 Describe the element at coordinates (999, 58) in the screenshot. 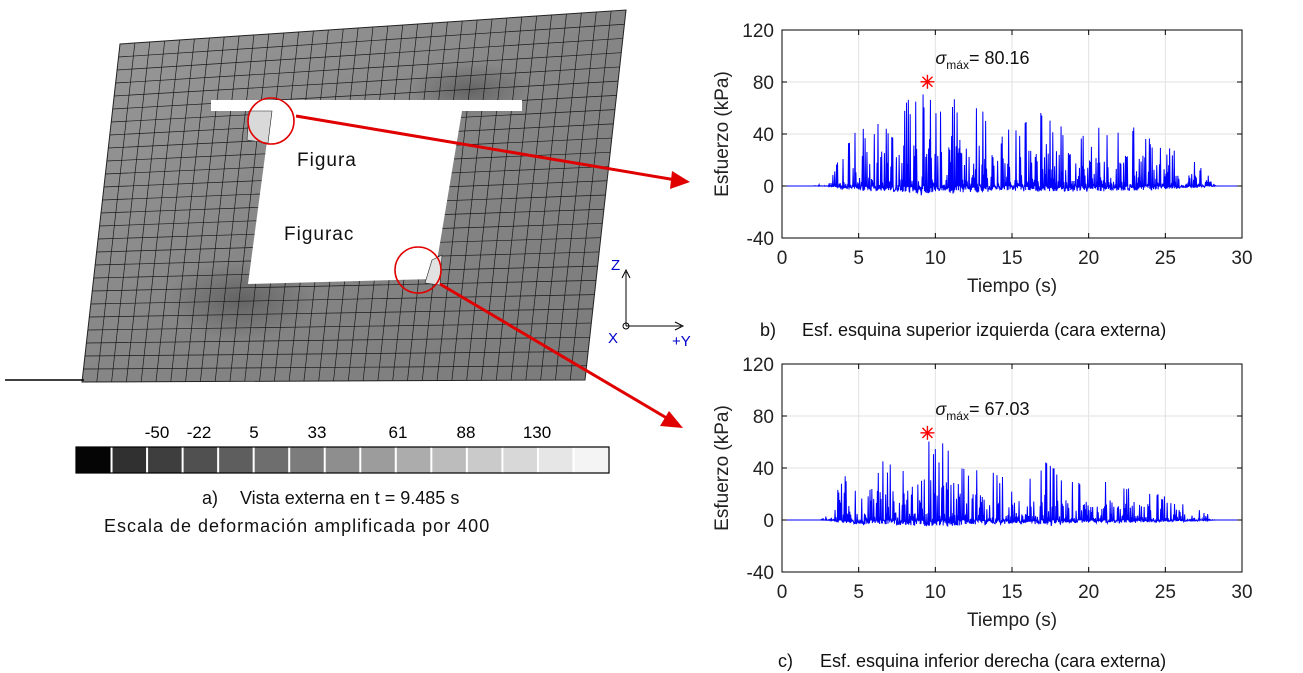

I see `annotation-value: = 80.16` at that location.